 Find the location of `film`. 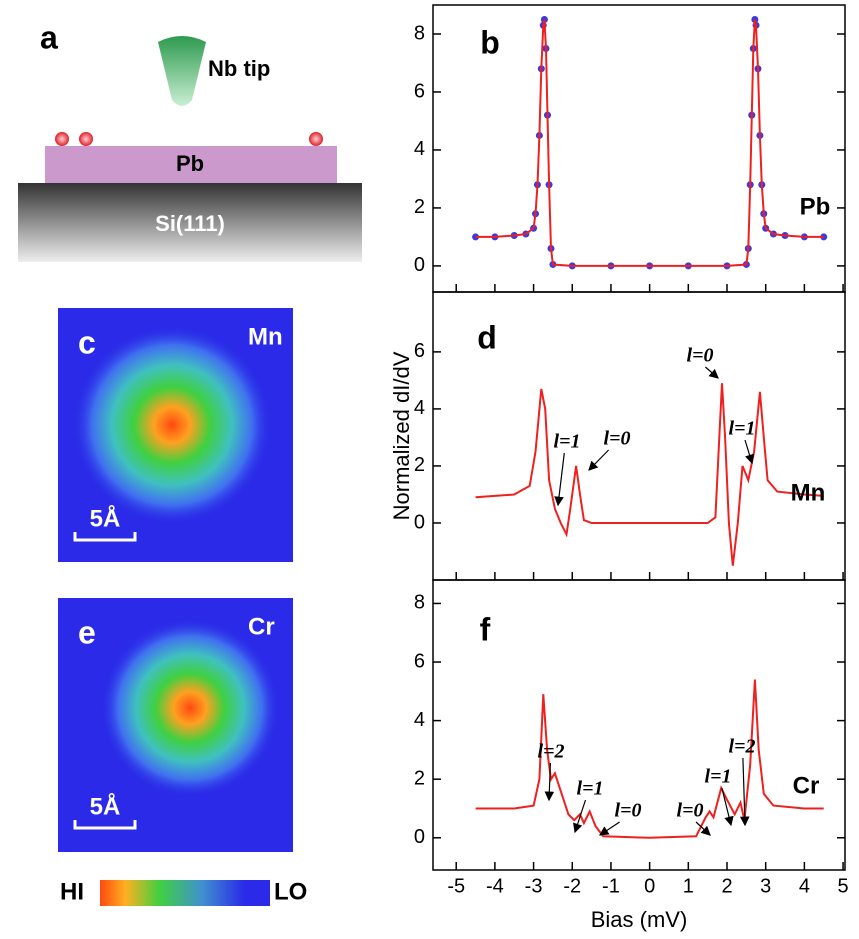

film is located at coordinates (191, 164).